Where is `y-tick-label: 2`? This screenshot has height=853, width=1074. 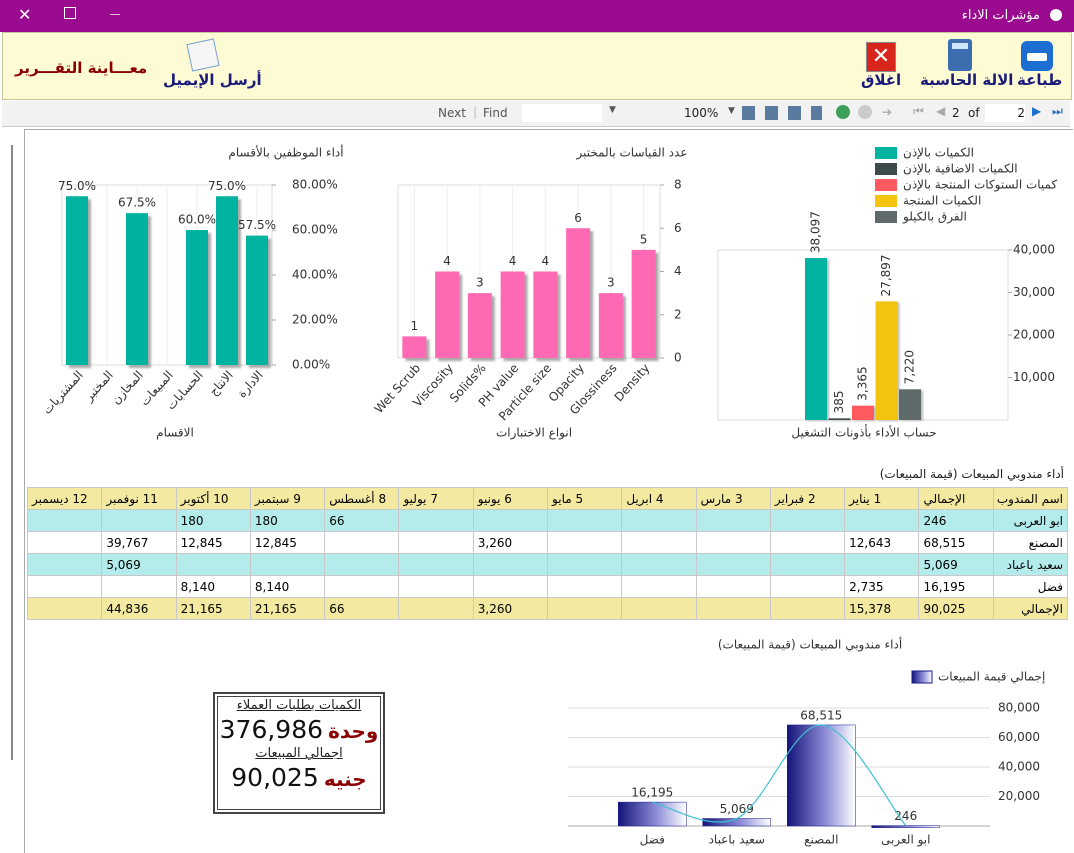 y-tick-label: 2 is located at coordinates (678, 314).